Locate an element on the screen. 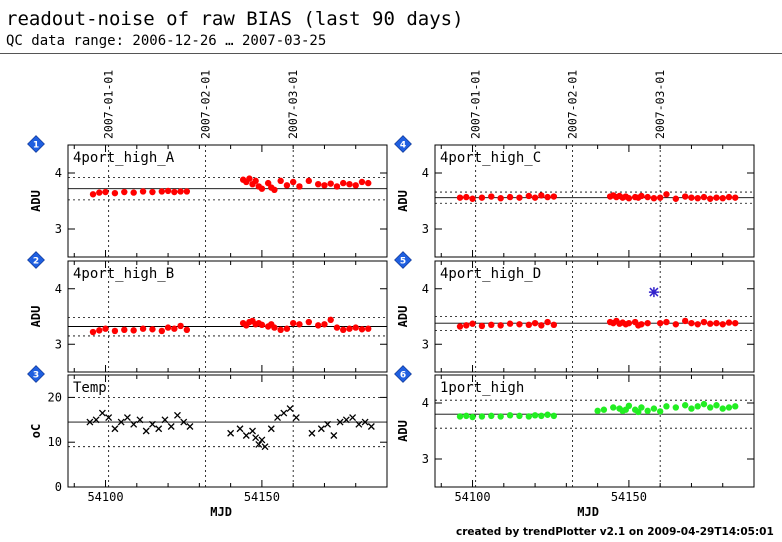 This screenshot has width=782, height=542. y-axis-label: oC is located at coordinates (36, 431).